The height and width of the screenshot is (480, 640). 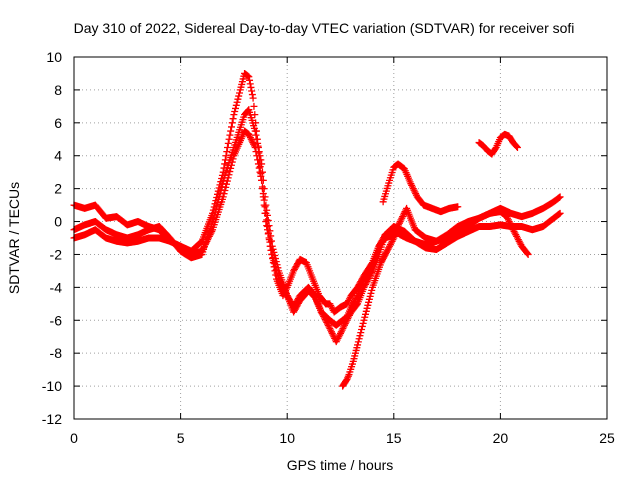 What do you see at coordinates (56, 320) in the screenshot?
I see `y-tick-label: -6` at bounding box center [56, 320].